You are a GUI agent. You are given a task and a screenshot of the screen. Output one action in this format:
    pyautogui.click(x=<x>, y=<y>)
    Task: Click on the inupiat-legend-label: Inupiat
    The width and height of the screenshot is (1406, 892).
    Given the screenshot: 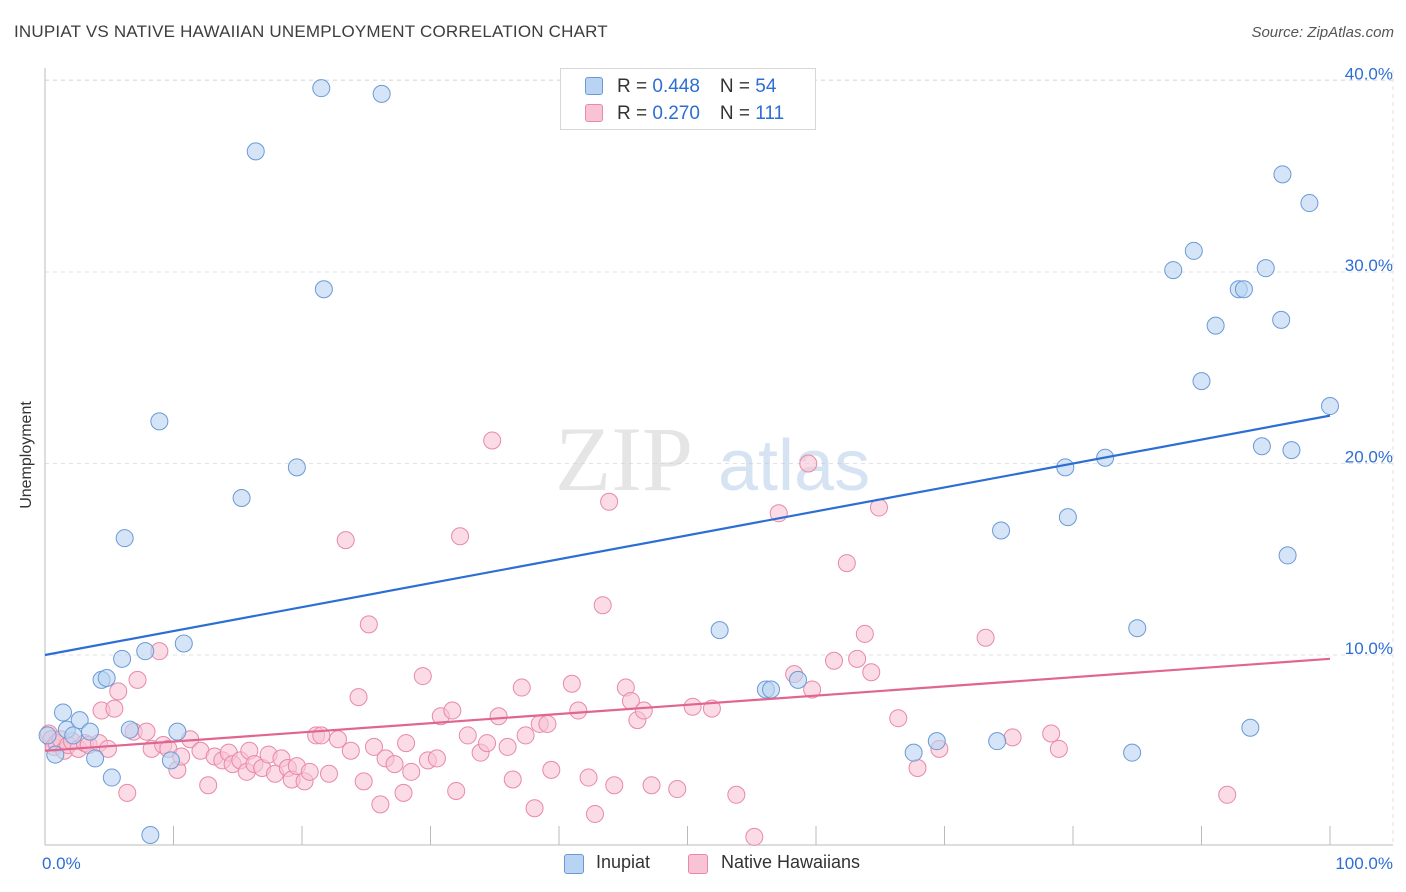 What is the action you would take?
    pyautogui.click(x=623, y=862)
    